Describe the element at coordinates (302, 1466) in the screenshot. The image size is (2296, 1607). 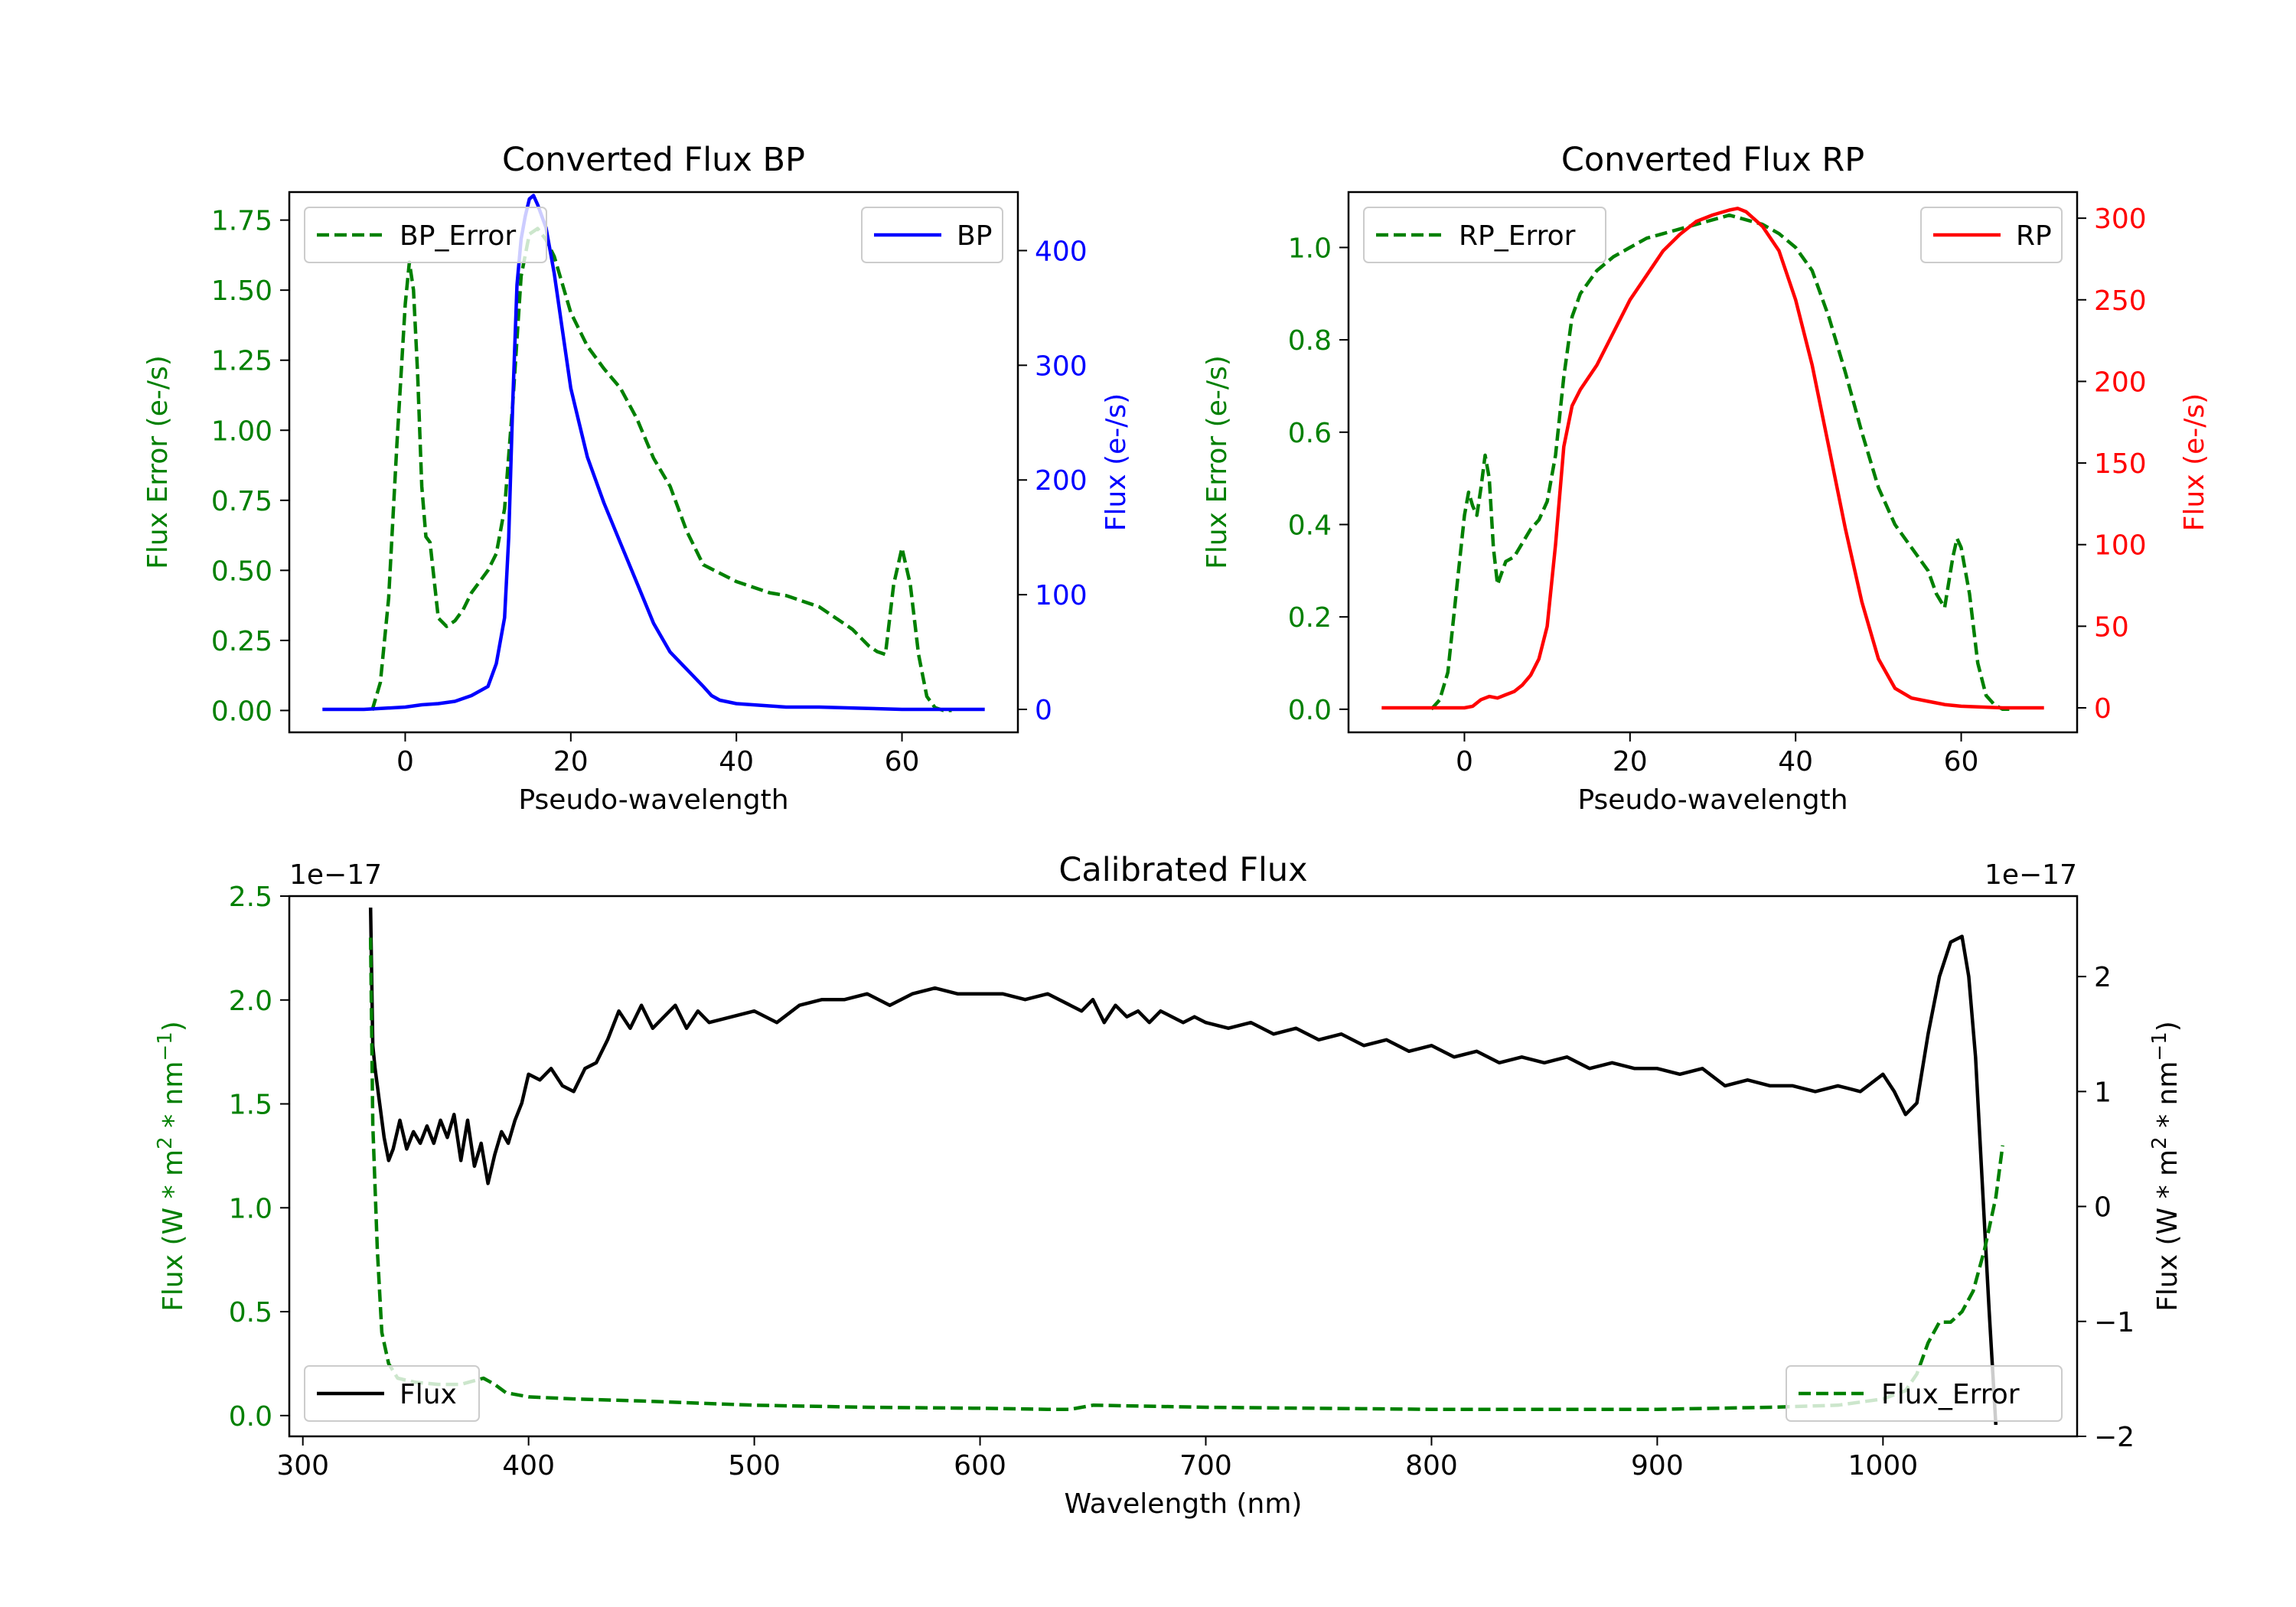
I see `x-tick-label: 300` at that location.